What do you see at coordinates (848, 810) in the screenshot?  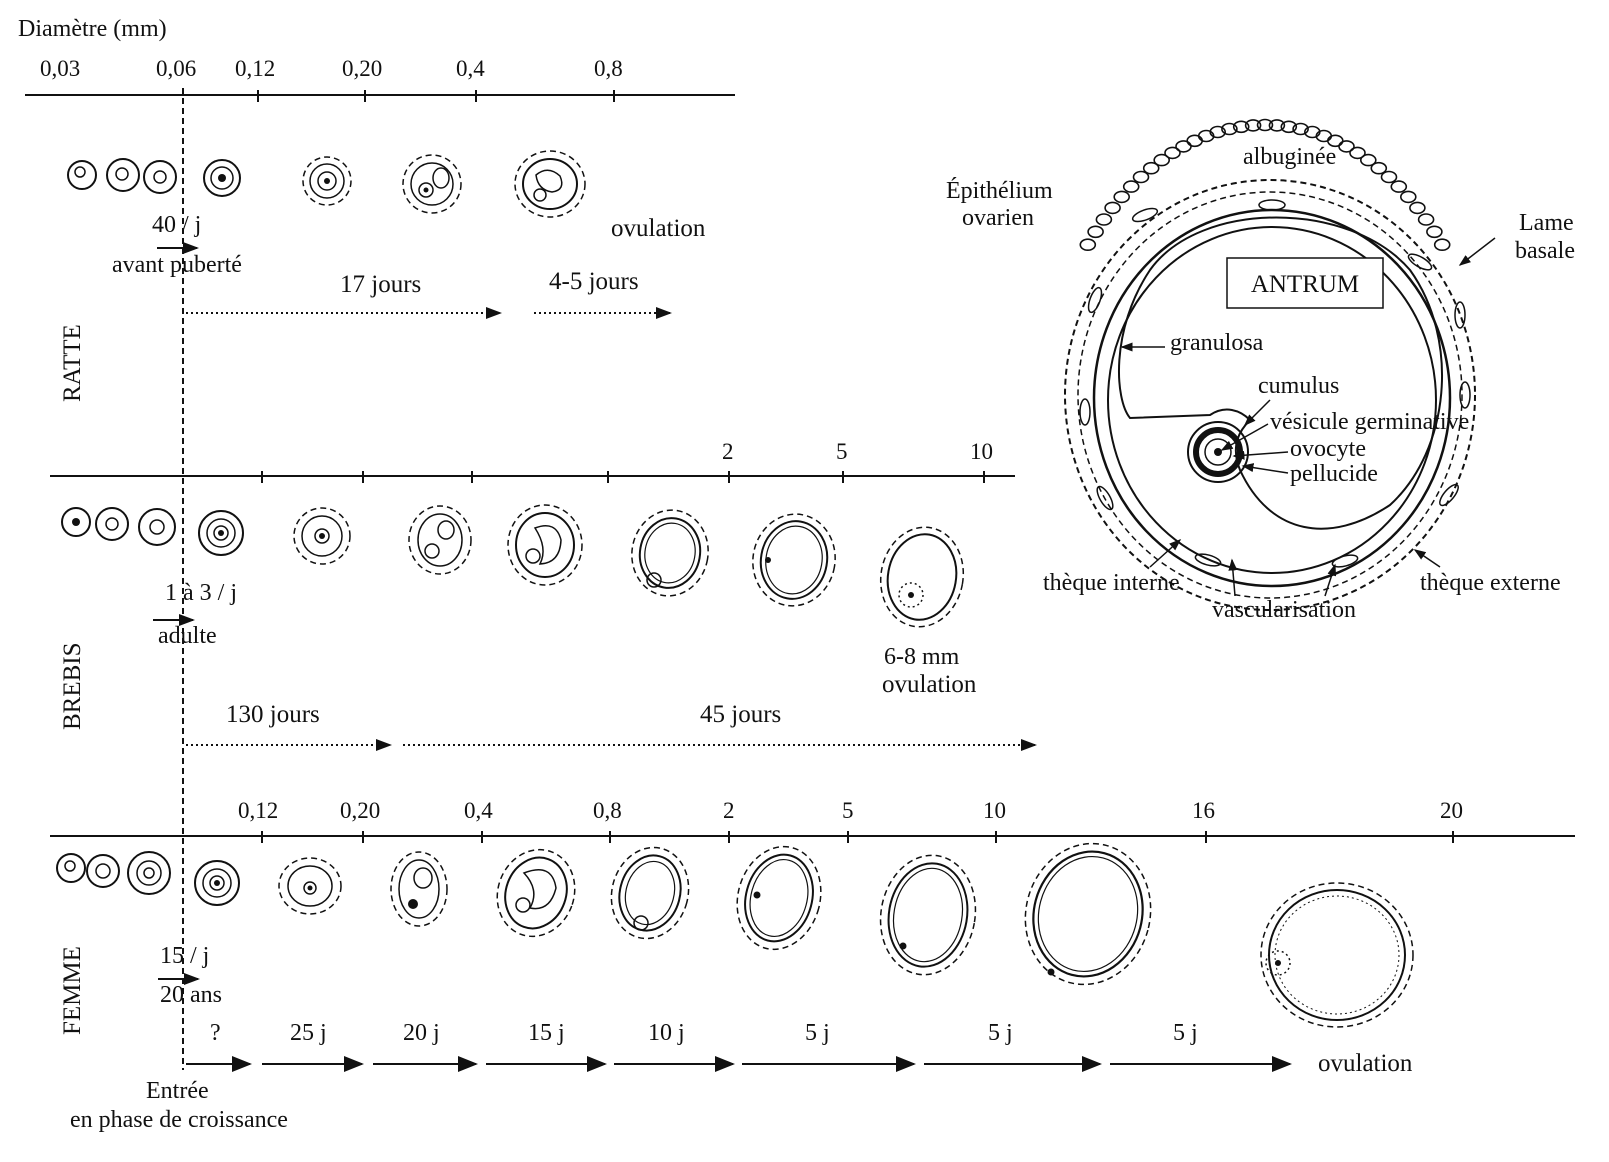 I see `tick-label-bottom: 5` at bounding box center [848, 810].